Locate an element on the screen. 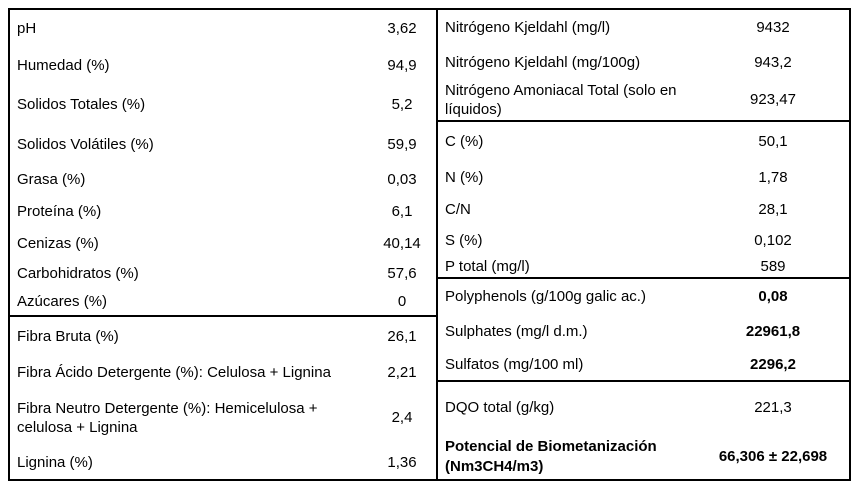 This screenshot has width=859, height=490. row-value: 2296,2 is located at coordinates (773, 364).